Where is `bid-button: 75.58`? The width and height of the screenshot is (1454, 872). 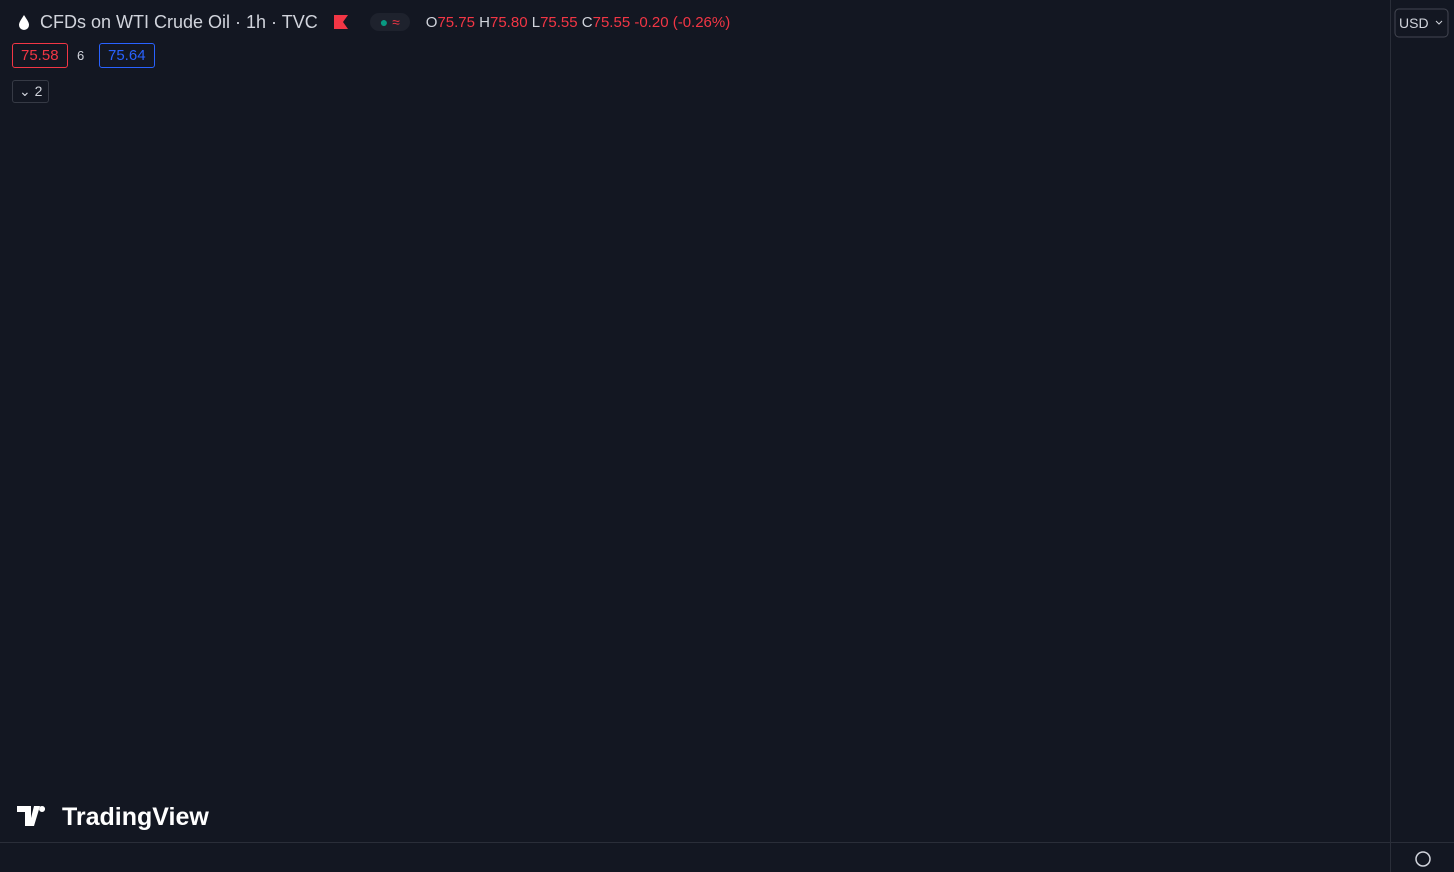
bid-button: 75.58 is located at coordinates (40, 55).